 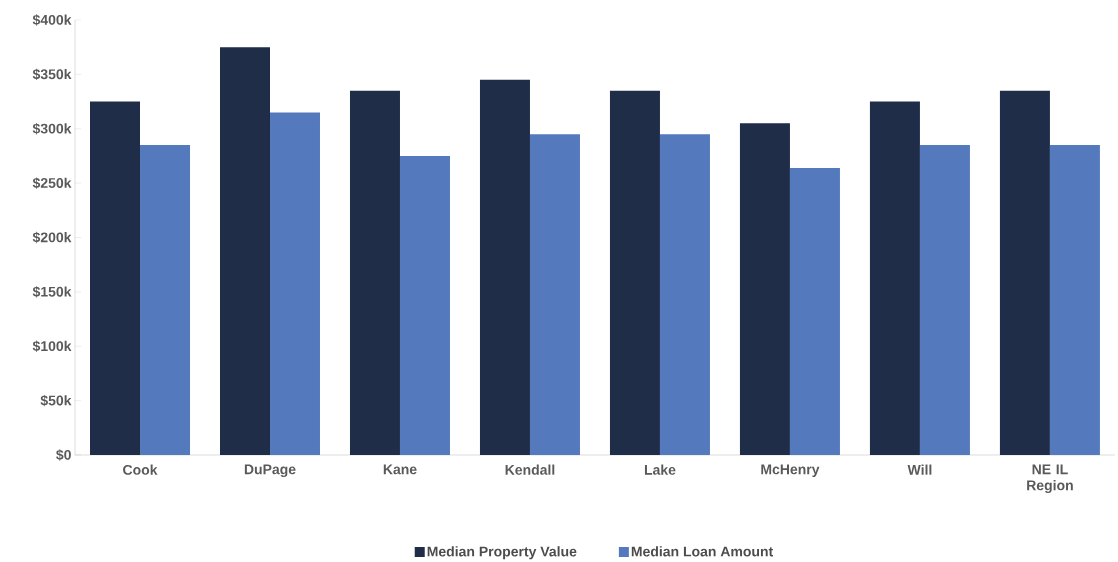 I want to click on x-tick-label: Will, so click(x=919, y=469).